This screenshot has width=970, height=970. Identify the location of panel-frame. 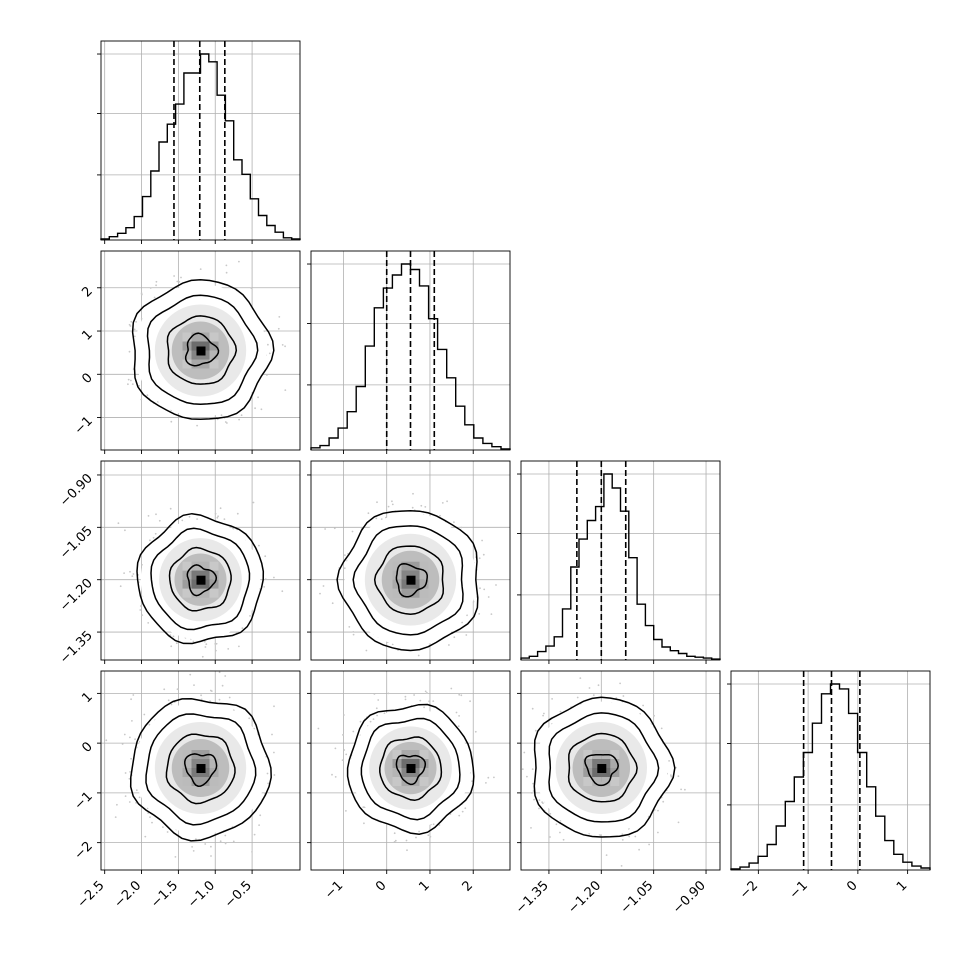
(200, 350).